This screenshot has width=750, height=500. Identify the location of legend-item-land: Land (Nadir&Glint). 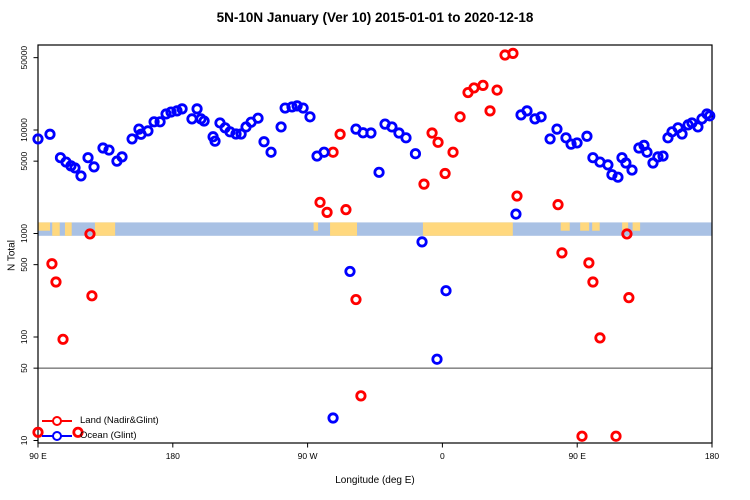
(100, 420).